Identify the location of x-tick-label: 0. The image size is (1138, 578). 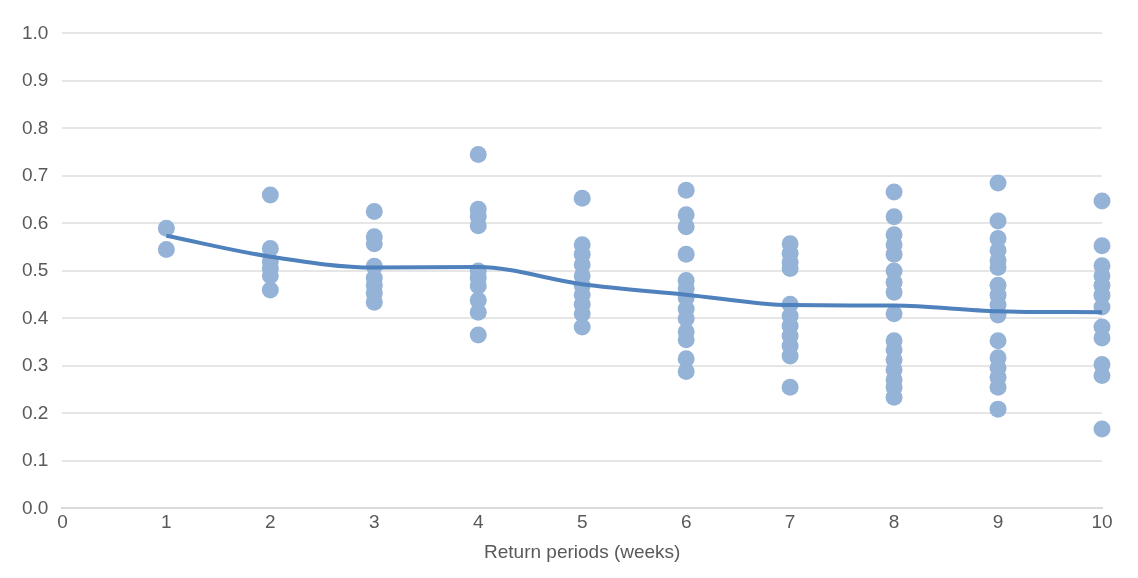
(62, 522).